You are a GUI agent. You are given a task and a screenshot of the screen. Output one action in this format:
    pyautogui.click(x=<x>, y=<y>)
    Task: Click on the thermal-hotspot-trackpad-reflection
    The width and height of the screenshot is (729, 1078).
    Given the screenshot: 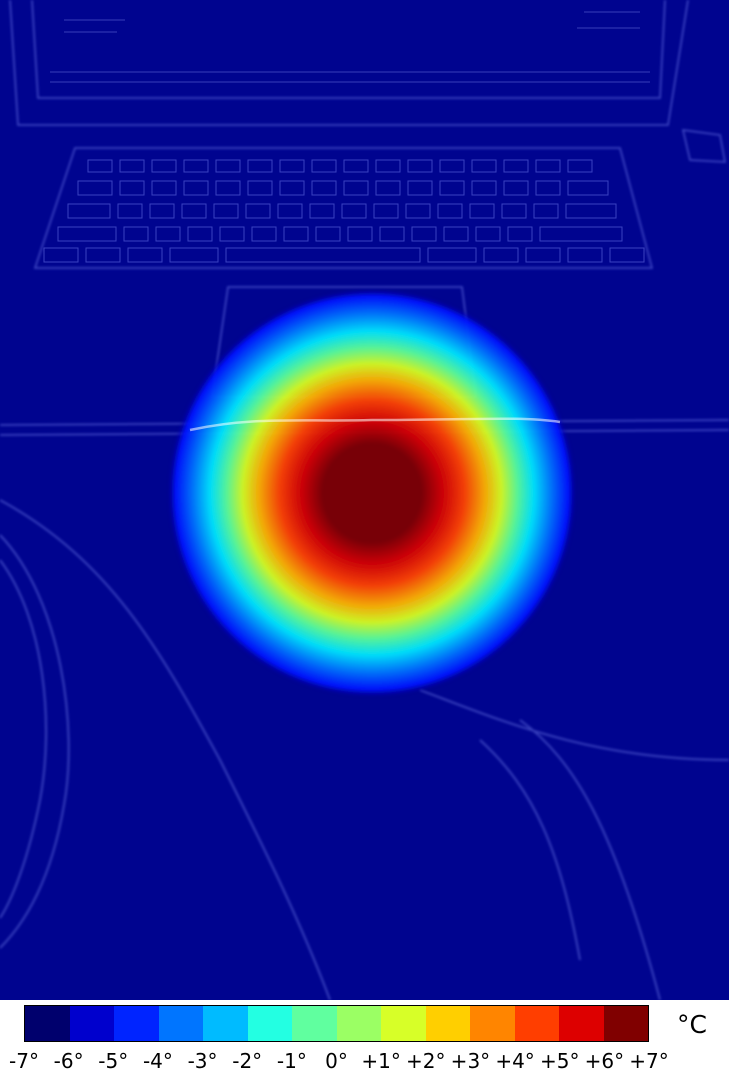 What is the action you would take?
    pyautogui.click(x=375, y=424)
    